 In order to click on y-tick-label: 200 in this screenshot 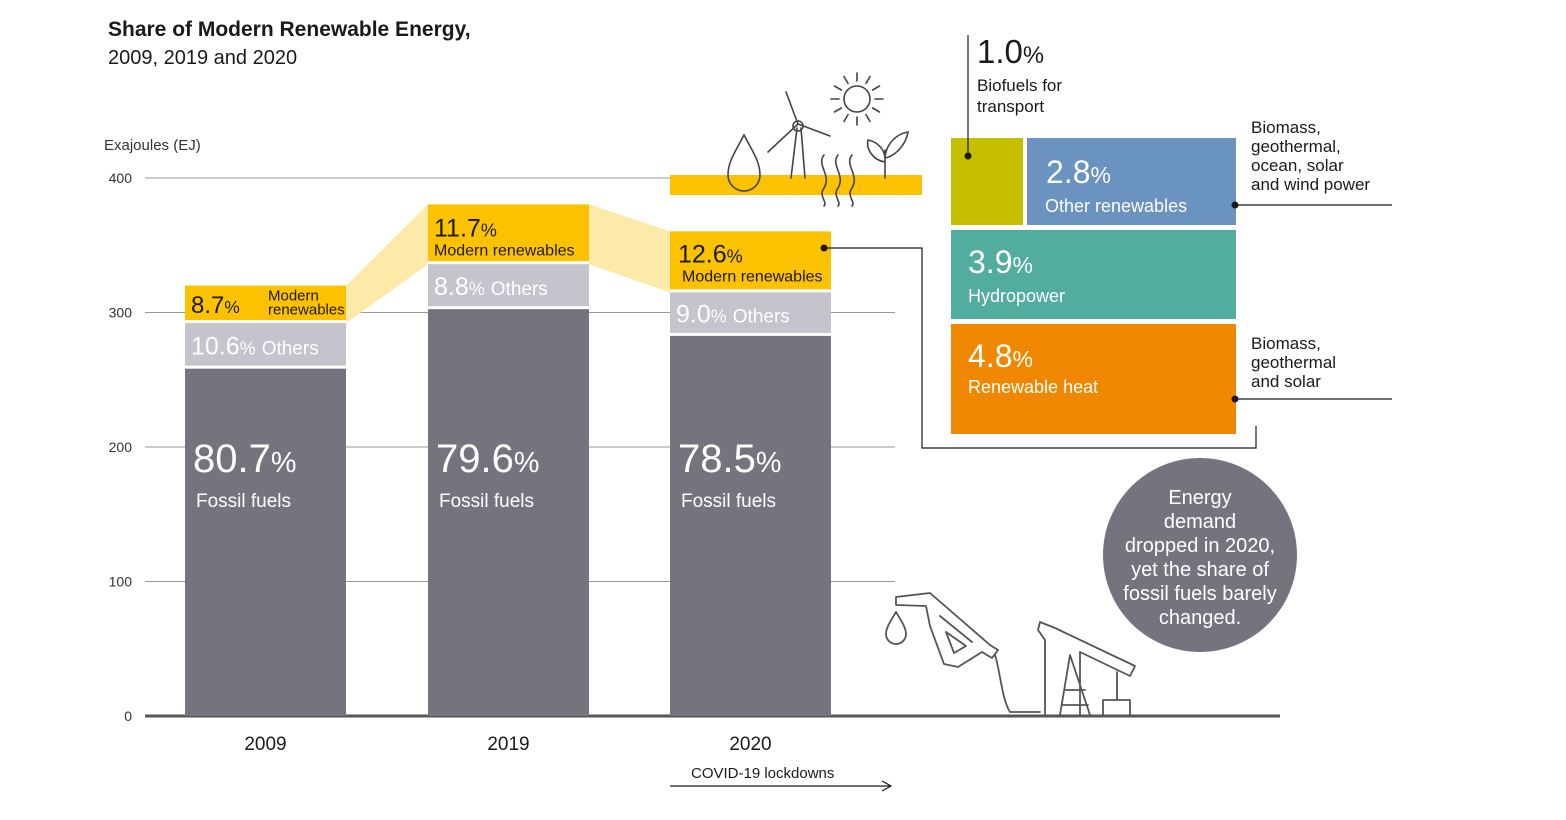, I will do `click(121, 447)`.